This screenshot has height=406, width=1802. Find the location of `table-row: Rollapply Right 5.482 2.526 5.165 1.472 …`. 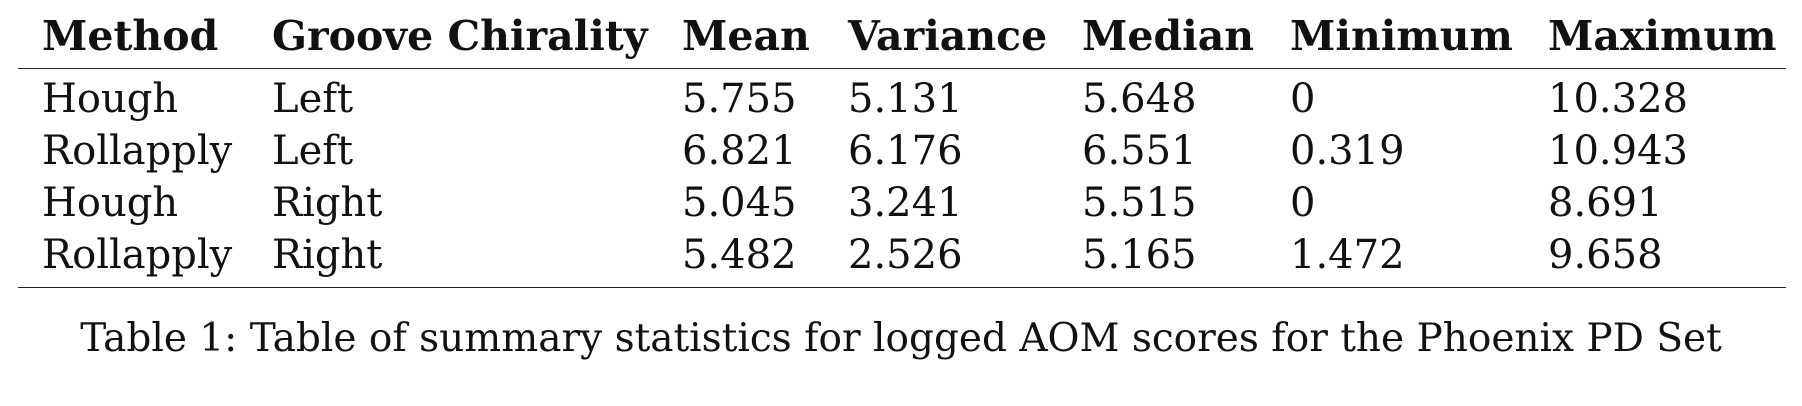

table-row: Rollapply Right 5.482 2.526 5.165 1.472 … is located at coordinates (902, 258).